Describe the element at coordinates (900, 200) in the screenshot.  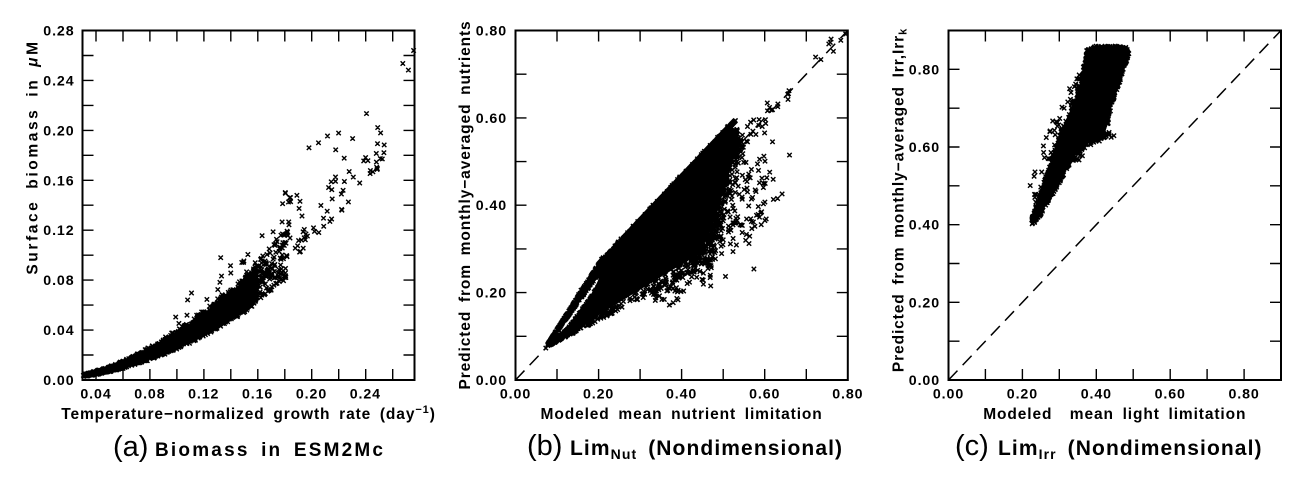
I see `svg-text:Predicted from monthly−average: Predicted from monthly−averaged Irr,Irrk` at that location.